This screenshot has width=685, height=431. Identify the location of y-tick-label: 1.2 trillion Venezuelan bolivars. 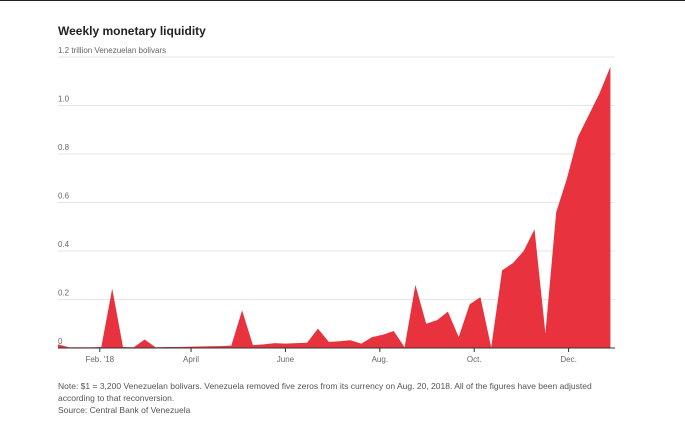
(112, 50).